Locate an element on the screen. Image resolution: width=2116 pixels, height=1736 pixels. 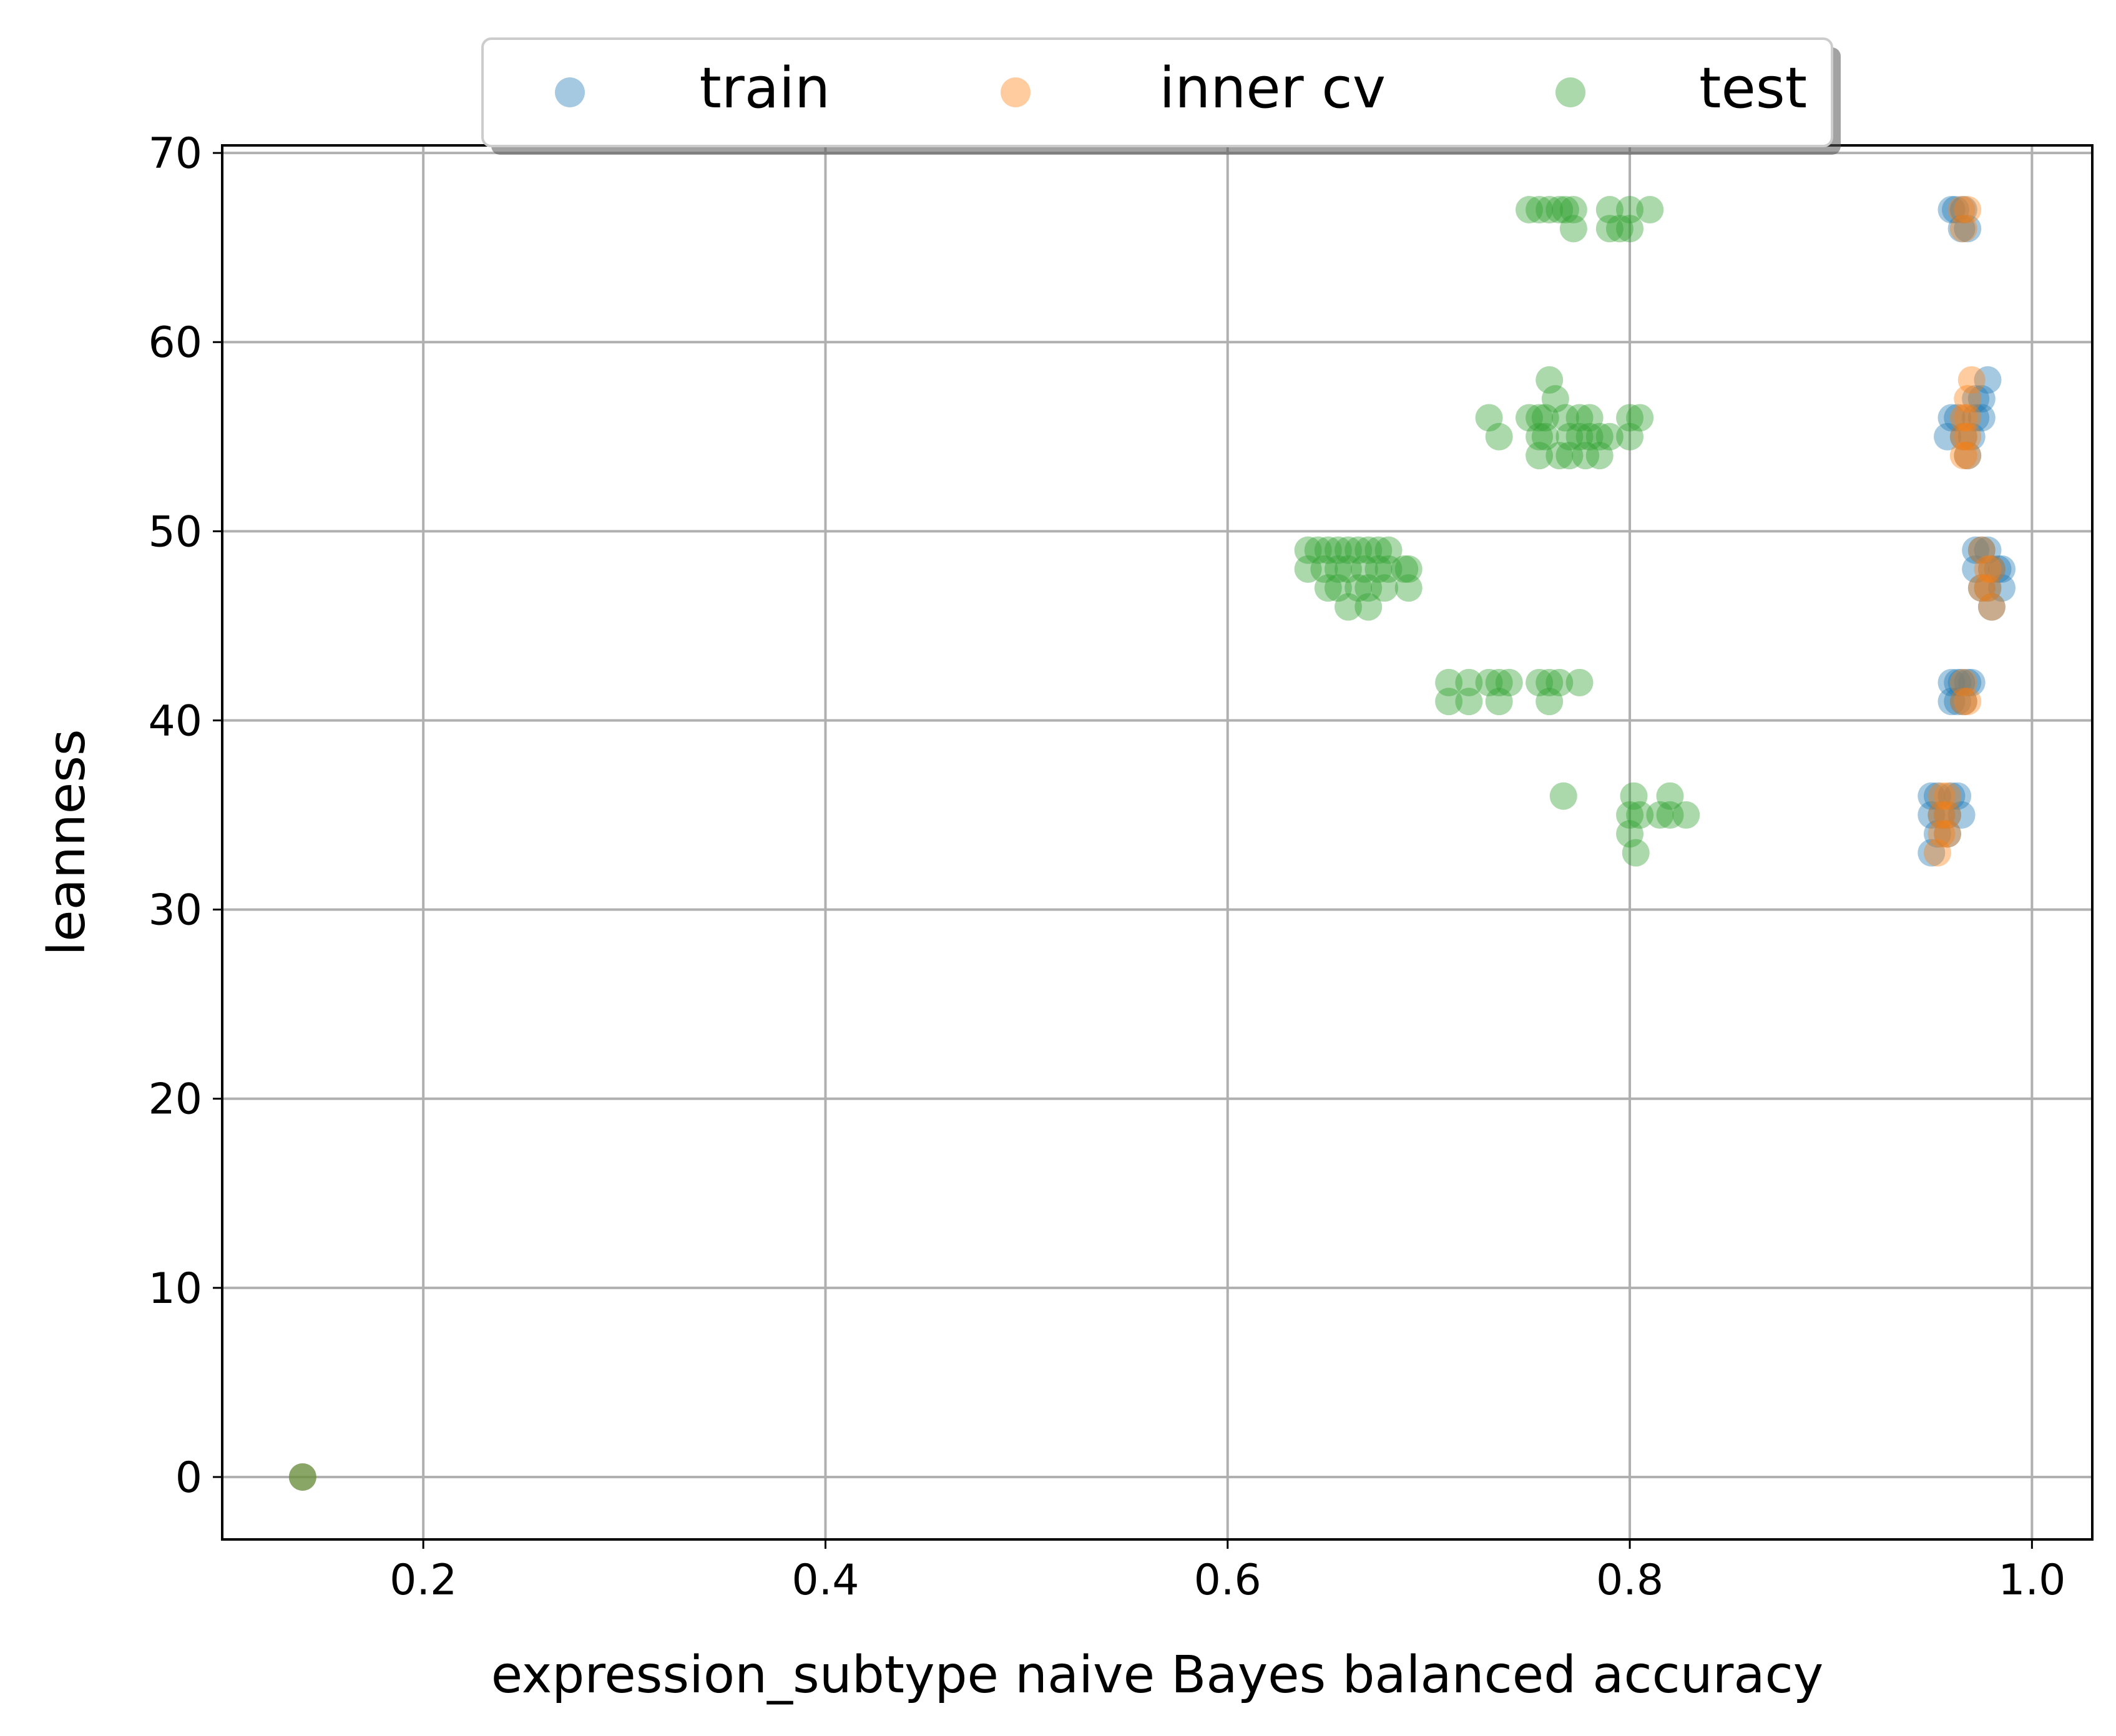
x-axis-ticks: 0.2 0.4 0.6 0.8 1.0 is located at coordinates (1227, 1572).